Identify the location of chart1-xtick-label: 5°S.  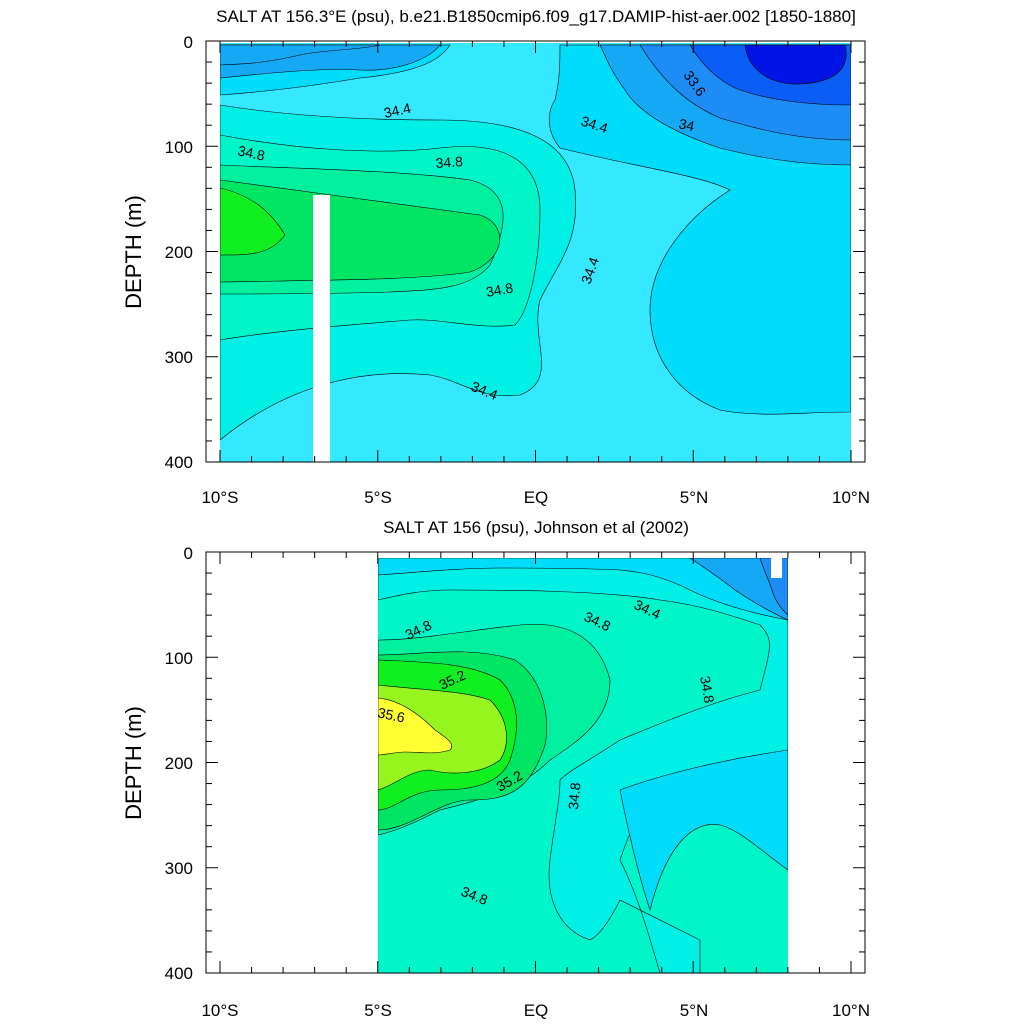
(378, 497).